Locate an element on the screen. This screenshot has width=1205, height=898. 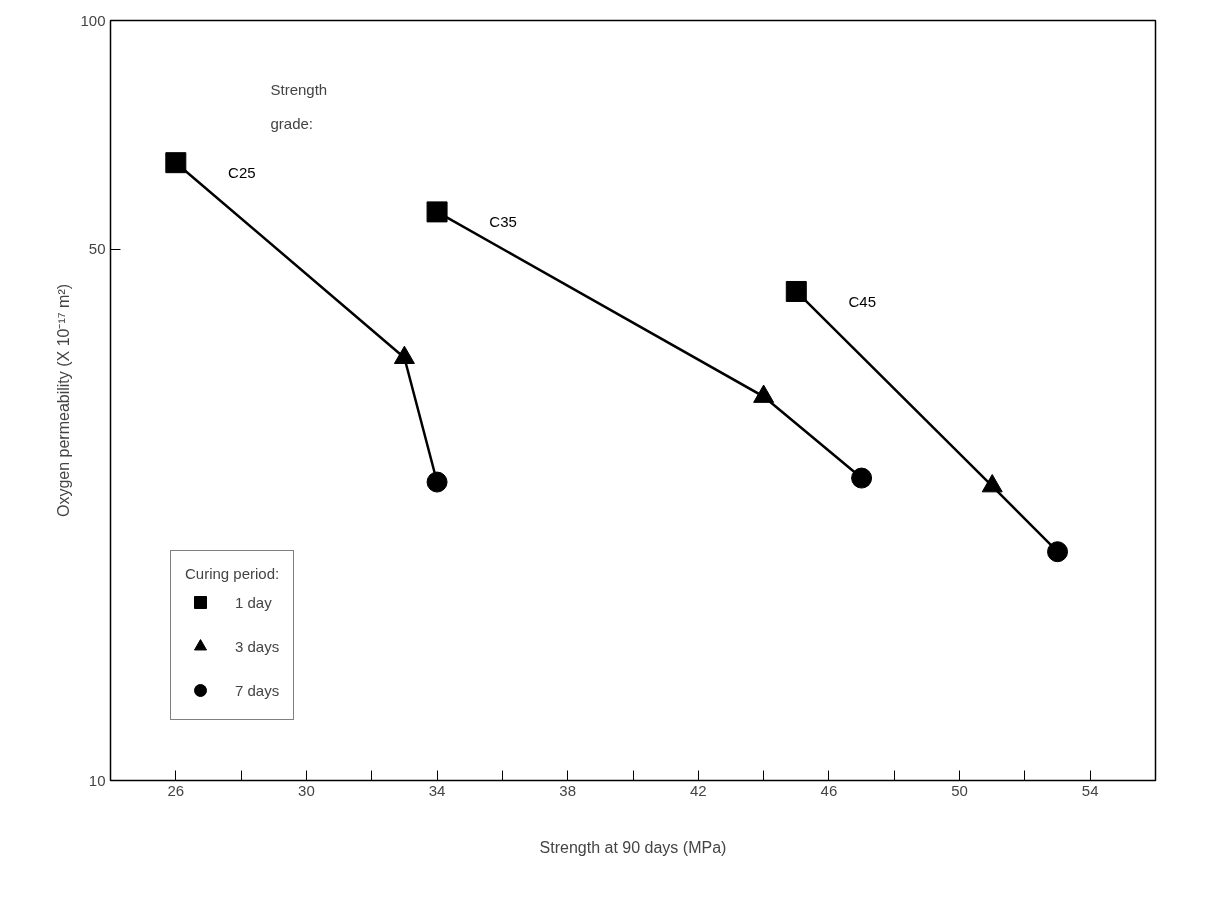
x-tick-label: 54 is located at coordinates (1090, 790).